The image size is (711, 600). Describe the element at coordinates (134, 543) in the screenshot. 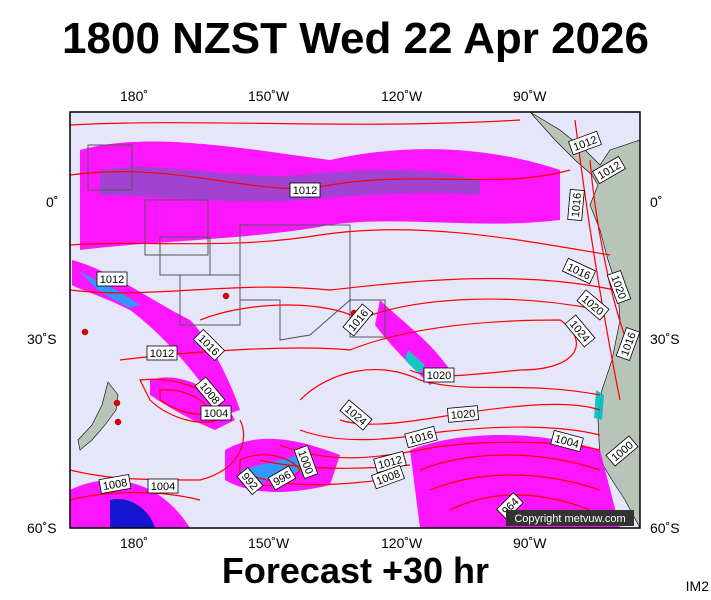

I see `bottom-axis-label: 180˚` at that location.